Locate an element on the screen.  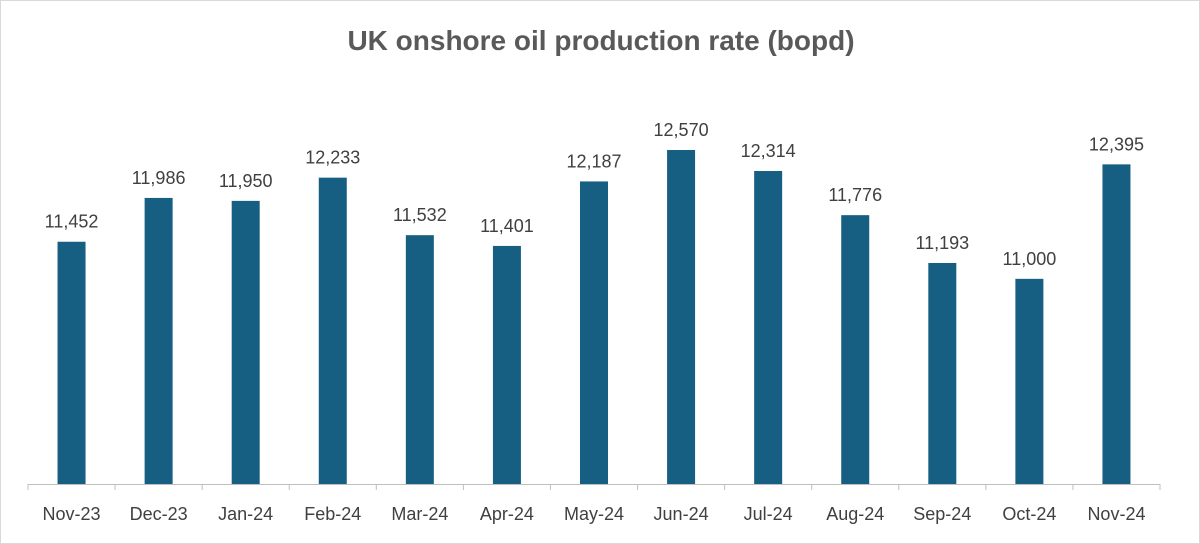
data-label: 11,532 is located at coordinates (420, 215).